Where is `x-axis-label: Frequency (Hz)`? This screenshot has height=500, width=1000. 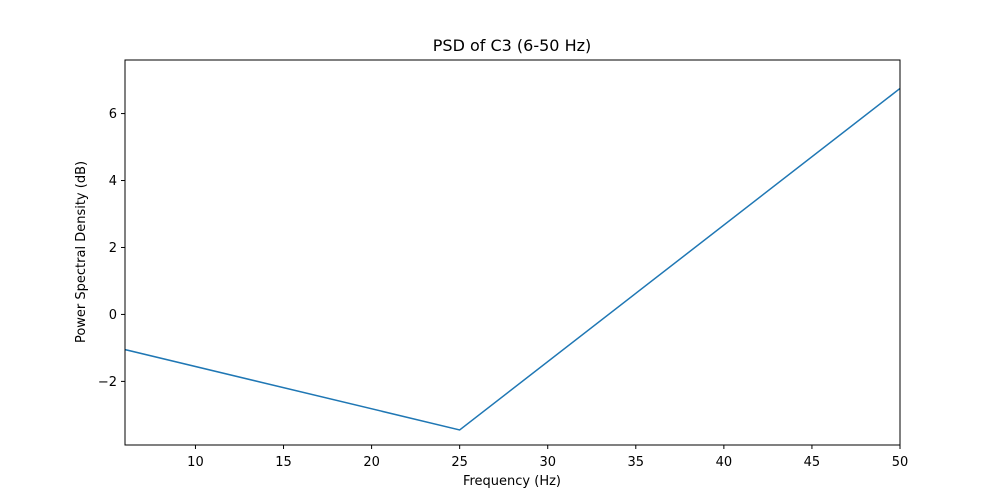 x-axis-label: Frequency (Hz) is located at coordinates (512, 481).